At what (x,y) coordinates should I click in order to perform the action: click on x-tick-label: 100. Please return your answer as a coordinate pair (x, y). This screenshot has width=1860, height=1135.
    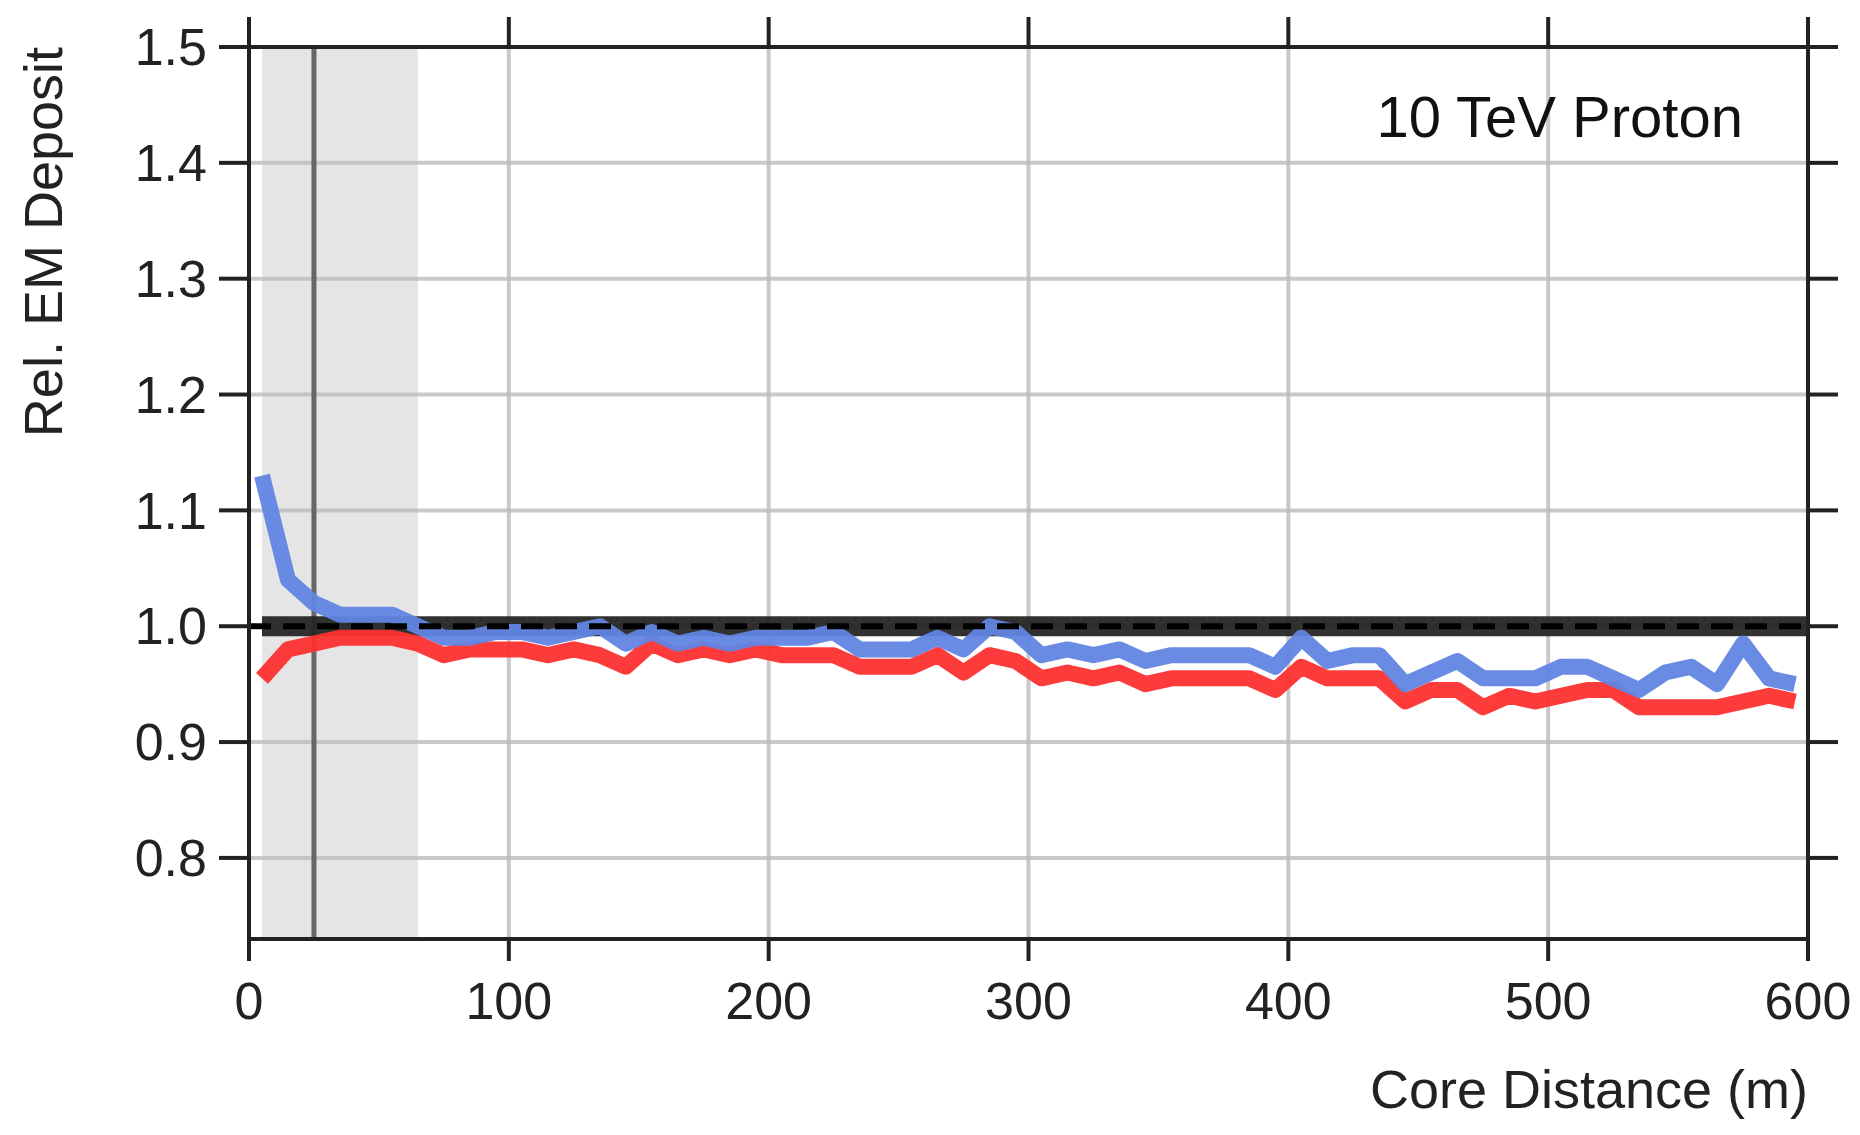
    Looking at the image, I should click on (509, 1001).